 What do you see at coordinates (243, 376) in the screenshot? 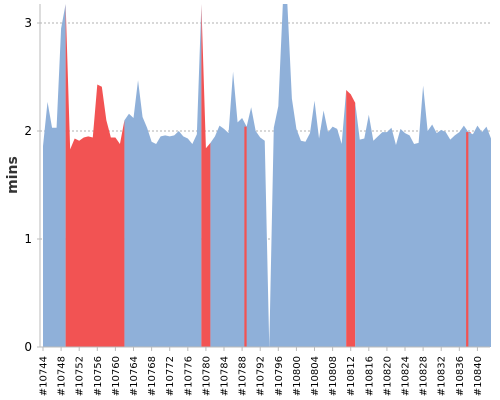
I see `x-tick-label: #10788` at bounding box center [243, 376].